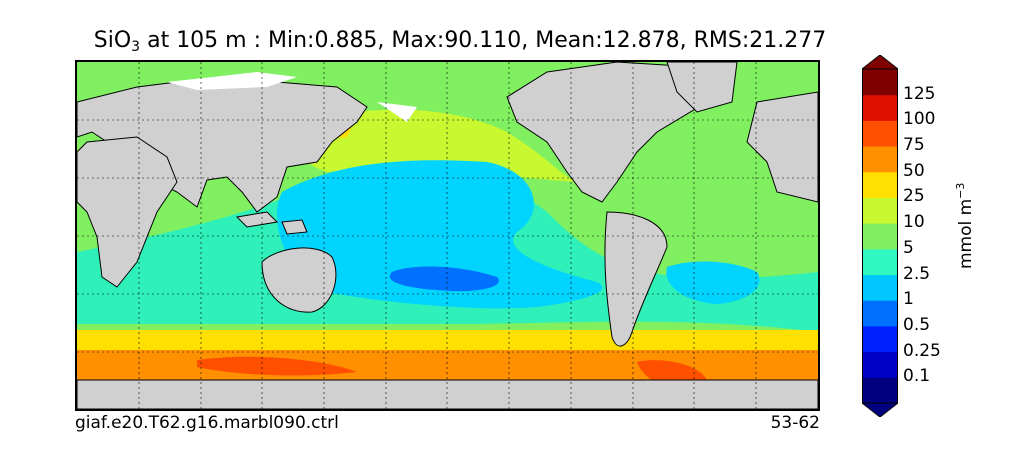  I want to click on colorbar-tick-label: 25, so click(914, 196).